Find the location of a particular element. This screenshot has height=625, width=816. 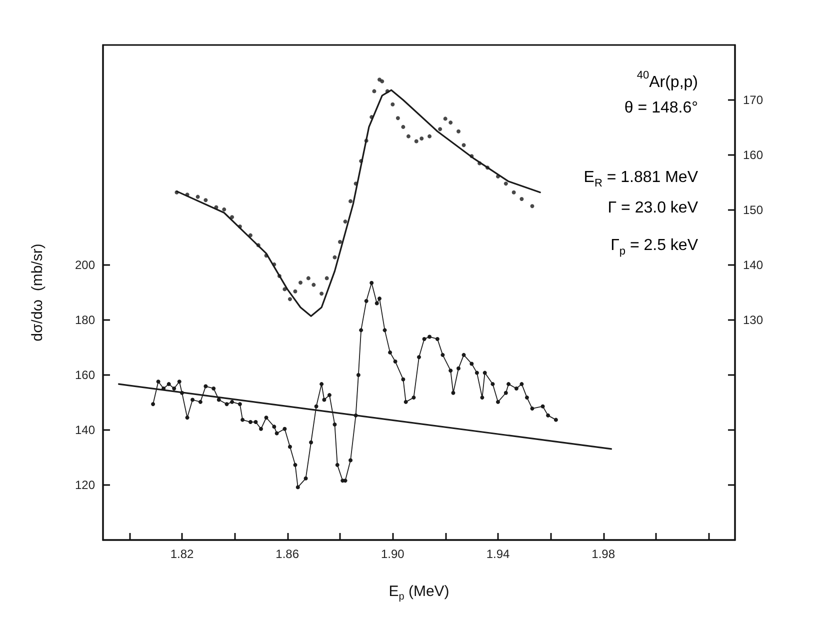

annotation: Γ = 23.0 keV is located at coordinates (653, 208).